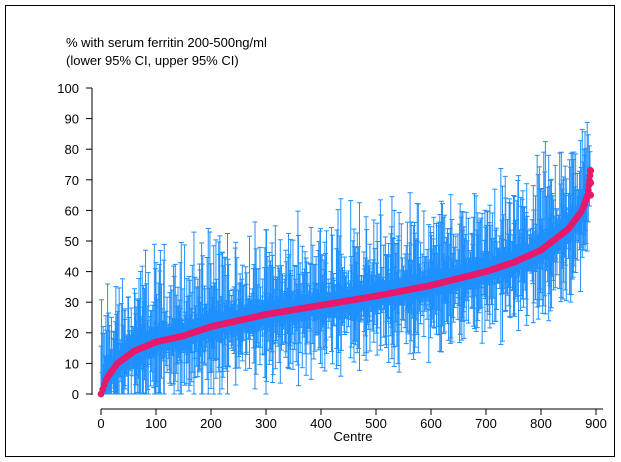 The height and width of the screenshot is (462, 621). Describe the element at coordinates (352, 420) in the screenshot. I see `x-ticks: 0 100 200 300 400 500 600 700 800 900` at that location.